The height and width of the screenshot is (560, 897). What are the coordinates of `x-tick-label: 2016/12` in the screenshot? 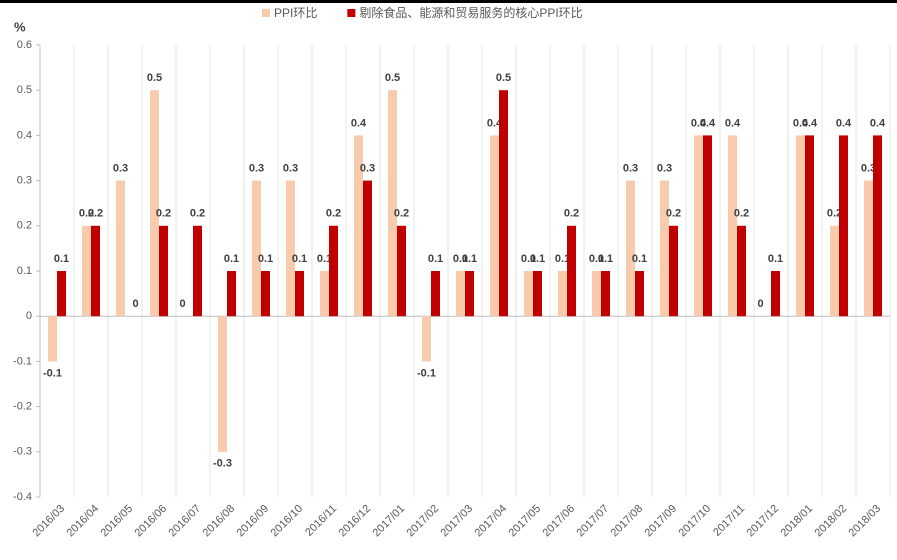 It's located at (355, 521).